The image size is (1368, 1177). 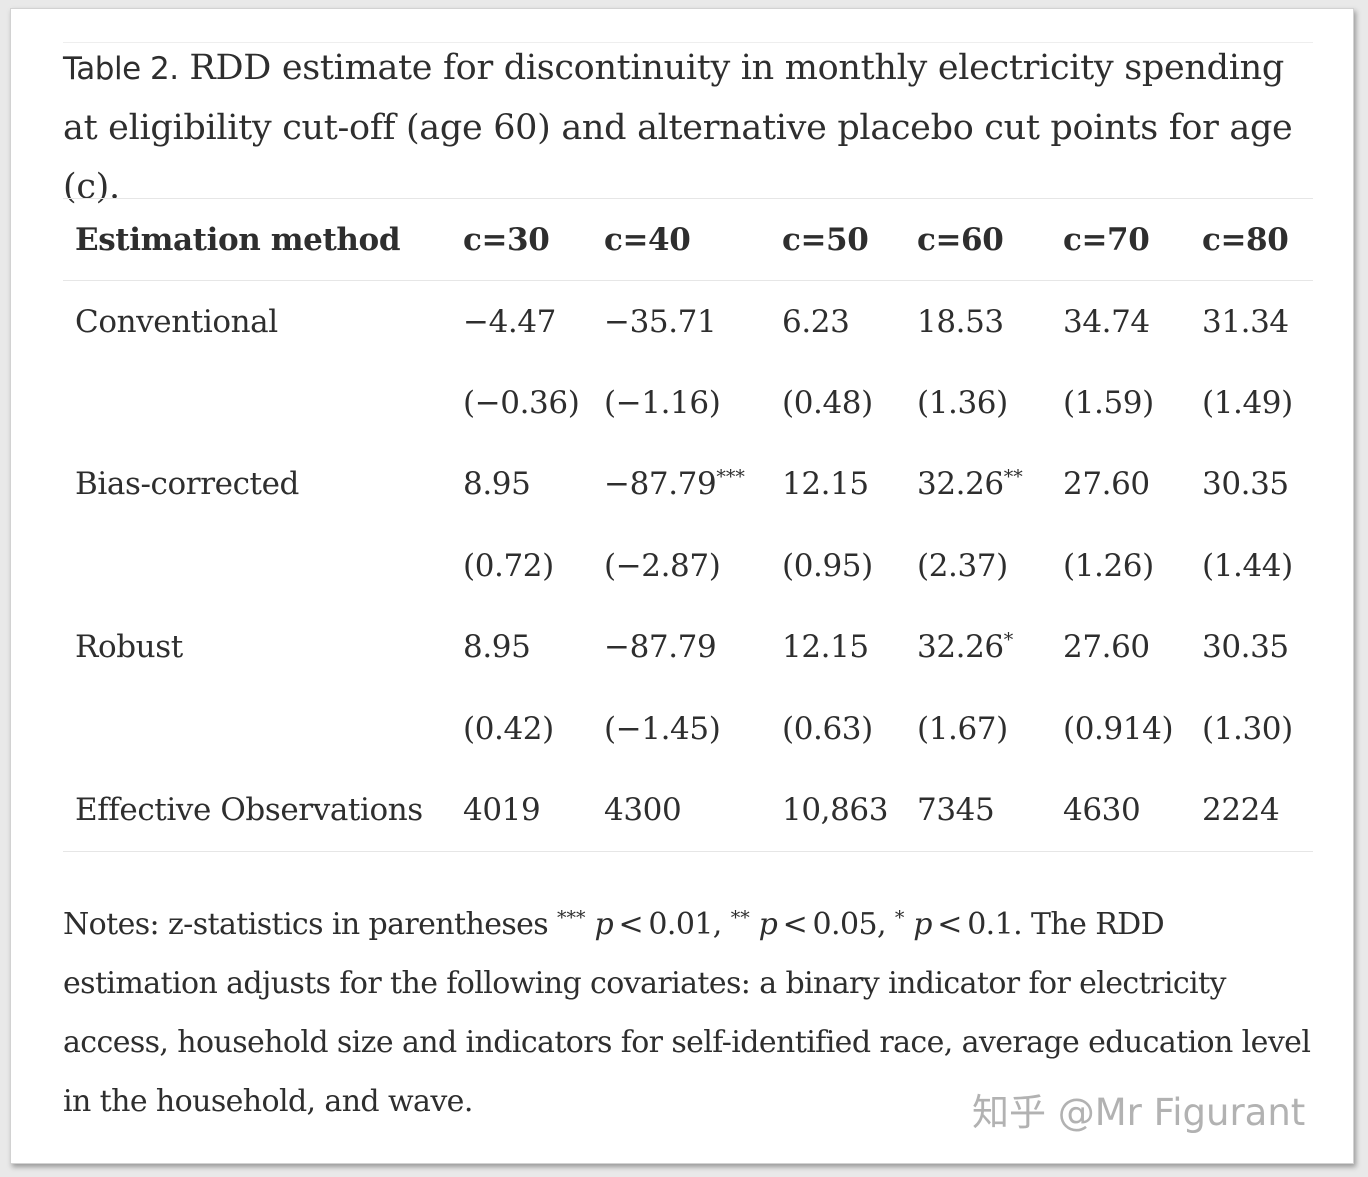 I want to click on table-cell: 34.74, so click(x=1132, y=322).